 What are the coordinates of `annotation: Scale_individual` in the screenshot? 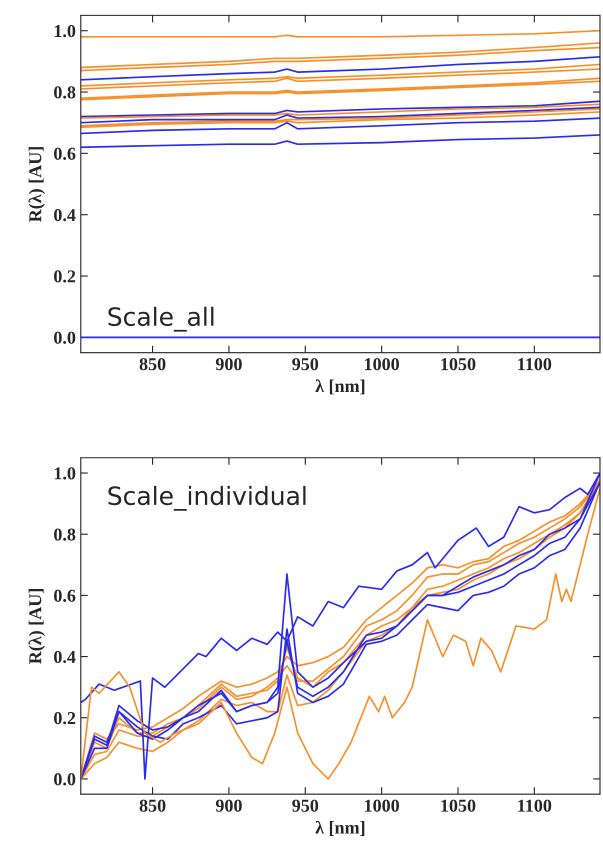 It's located at (207, 498).